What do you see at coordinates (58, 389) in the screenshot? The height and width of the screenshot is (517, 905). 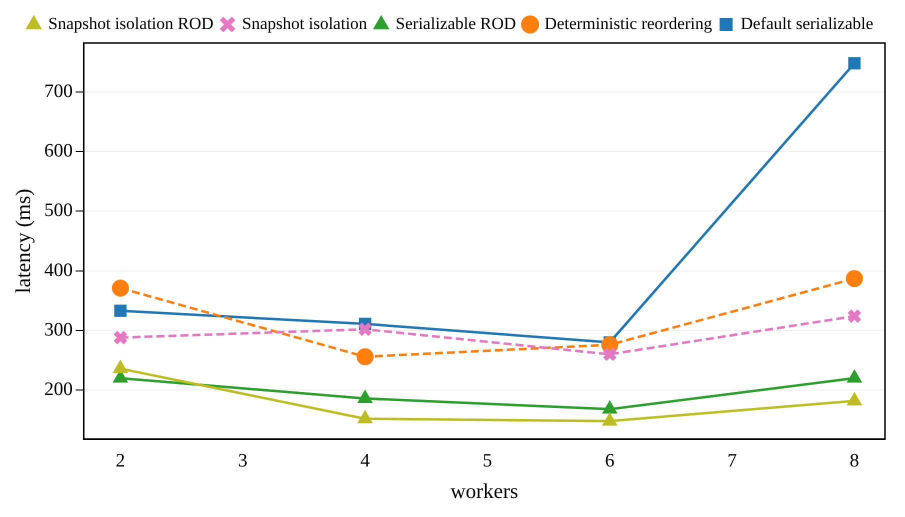 I see `y-tick-label: 200` at bounding box center [58, 389].